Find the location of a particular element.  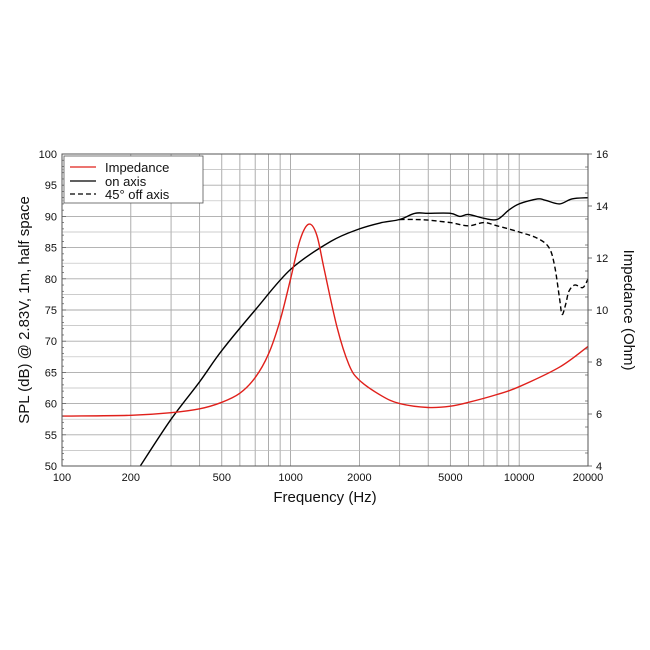

legend-label-on-axis: on axis is located at coordinates (126, 181).